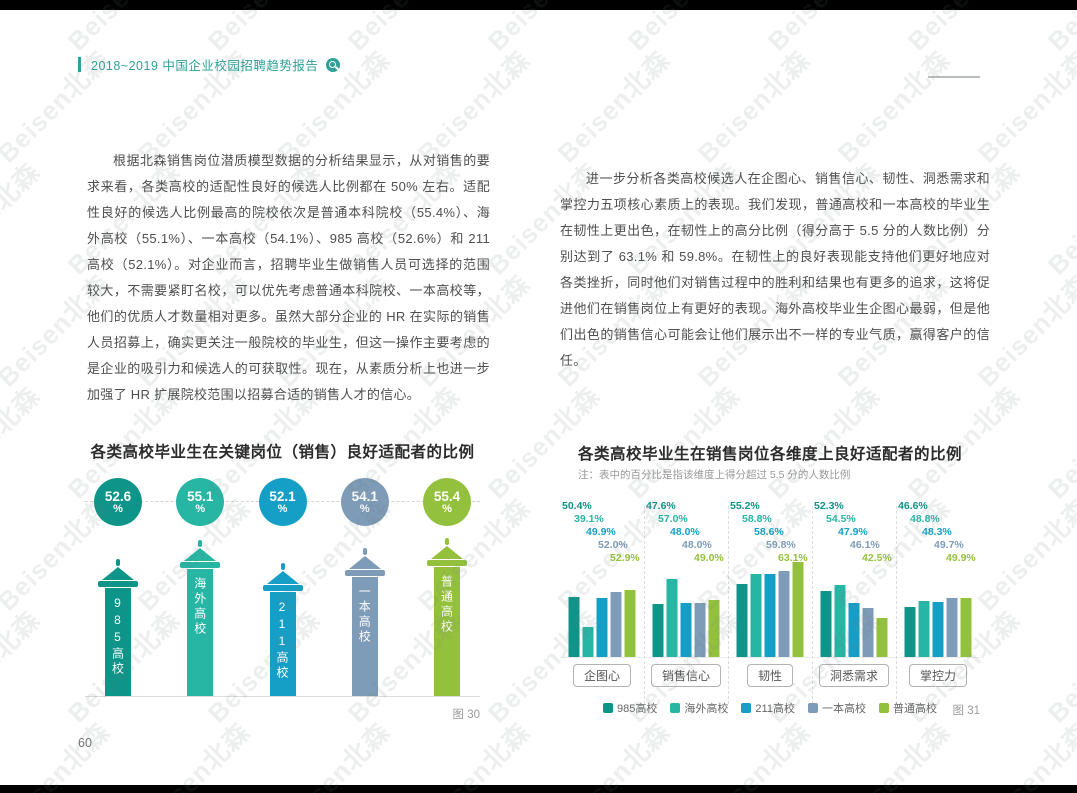  Describe the element at coordinates (282, 452) in the screenshot. I see `chart30-title: 各类高校毕业生在关键岗位（销售）良好适配者的比例` at that location.